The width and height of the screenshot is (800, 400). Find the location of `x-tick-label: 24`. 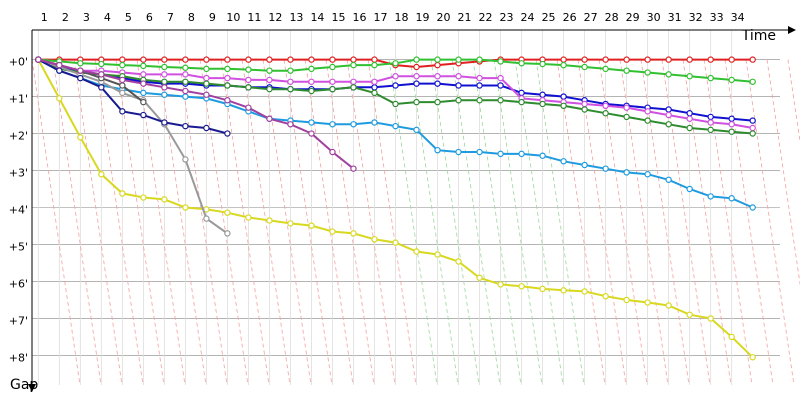

x-tick-label: 24 is located at coordinates (528, 17).